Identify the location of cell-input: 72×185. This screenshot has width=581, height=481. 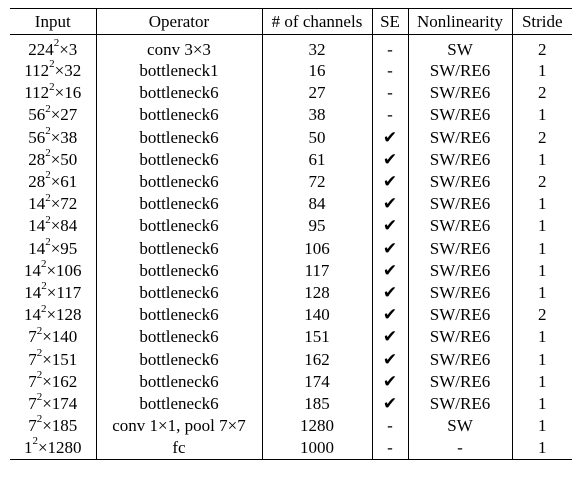
(53, 425).